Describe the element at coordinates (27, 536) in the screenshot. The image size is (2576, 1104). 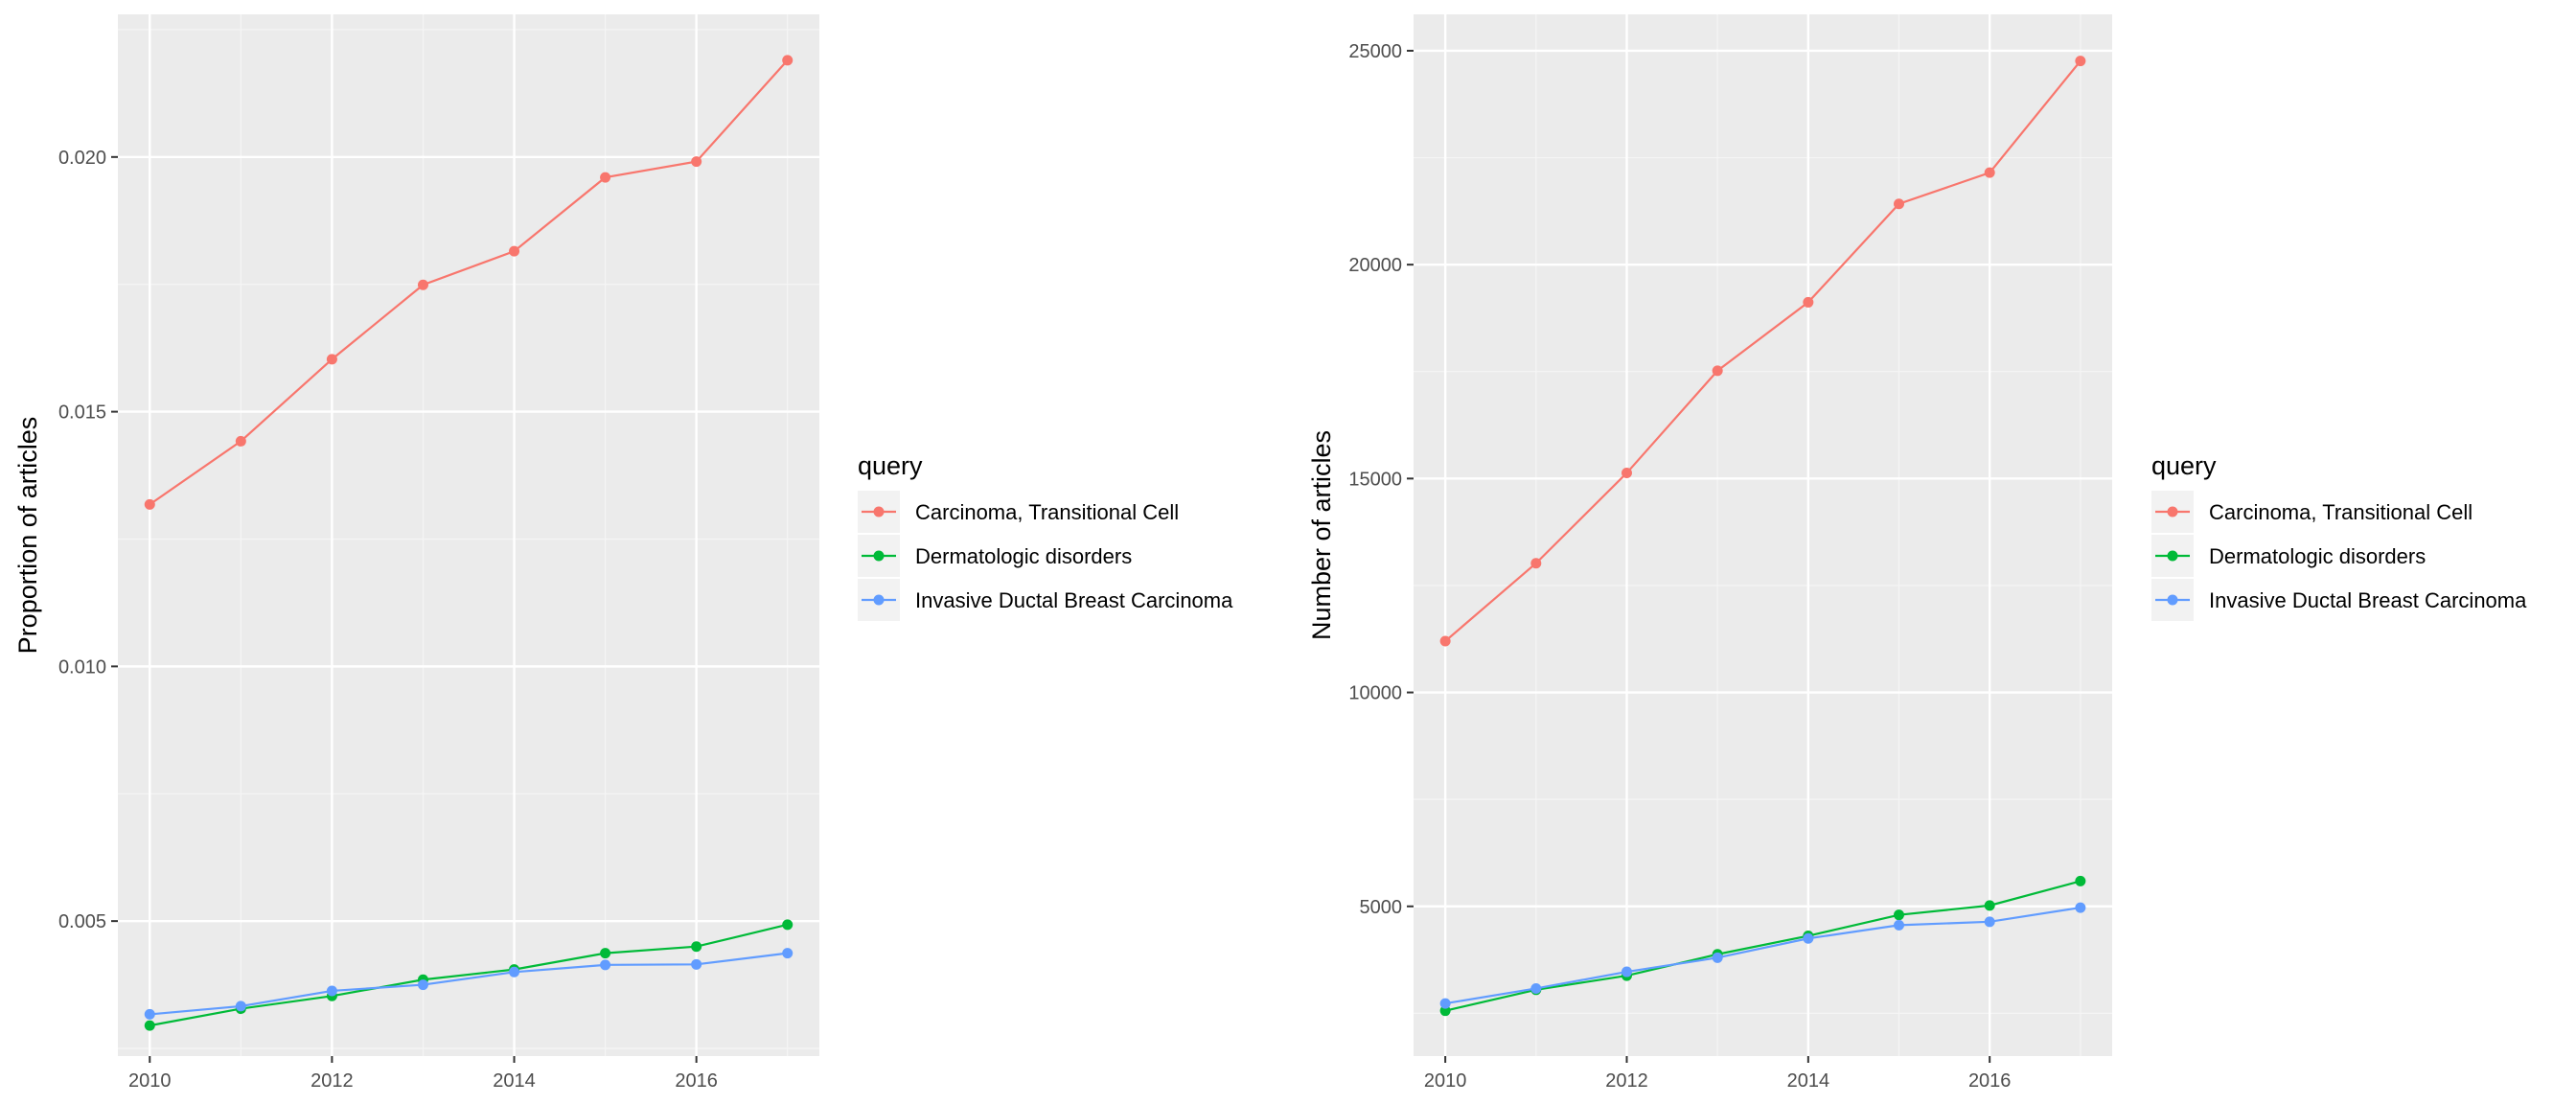
I see `y-axis-title: Proportion of articles` at that location.